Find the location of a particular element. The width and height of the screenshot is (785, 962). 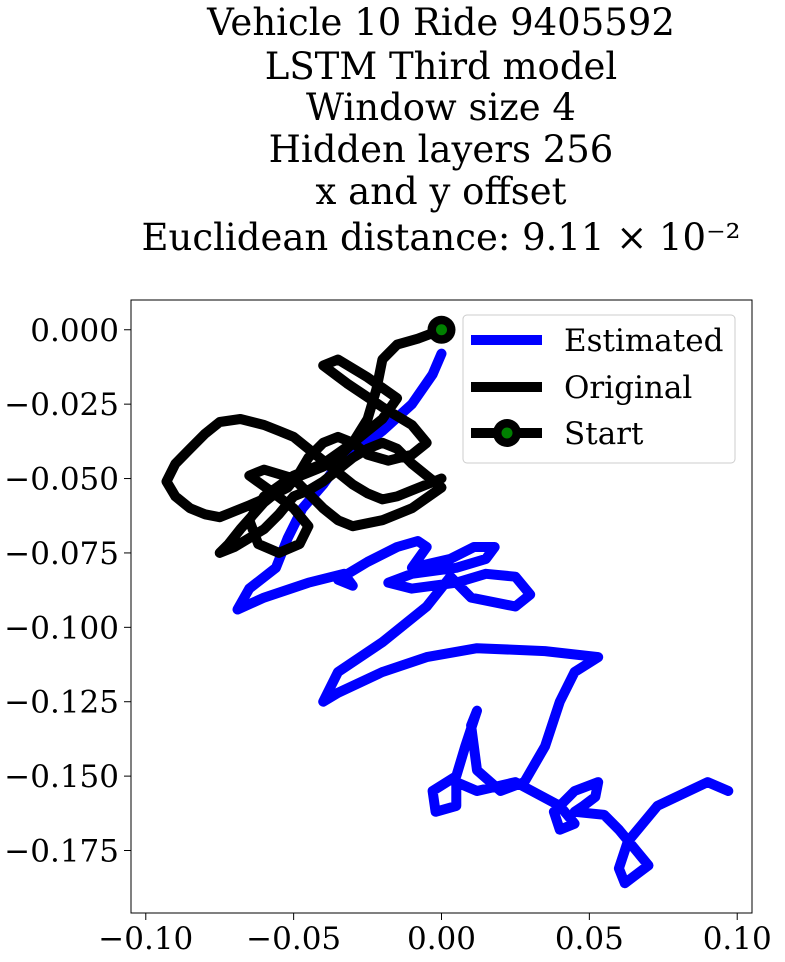

legend-label-original: Original is located at coordinates (628, 388).